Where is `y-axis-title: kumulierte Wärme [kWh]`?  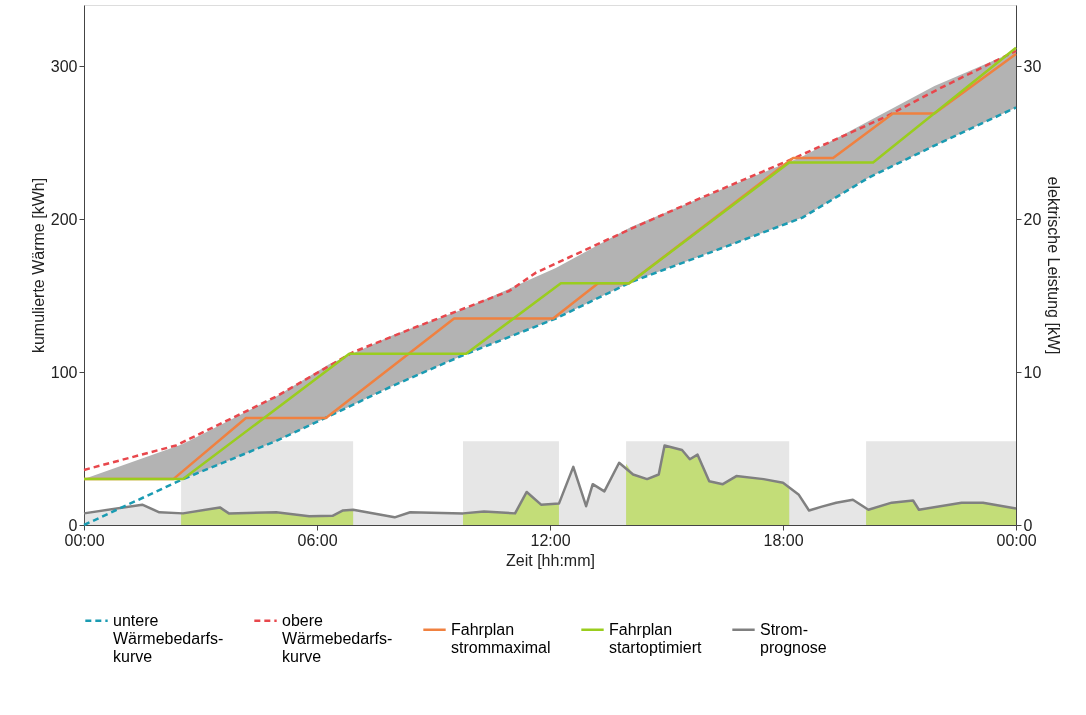 y-axis-title: kumulierte Wärme [kWh] is located at coordinates (38, 265).